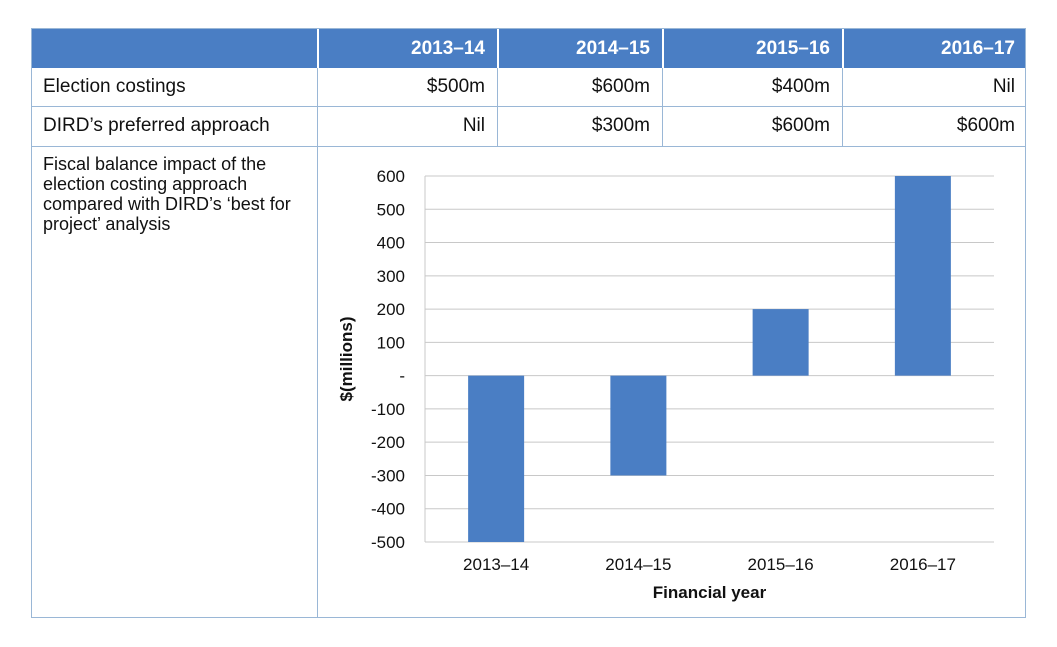  What do you see at coordinates (391, 243) in the screenshot?
I see `y-tick-label: 400` at bounding box center [391, 243].